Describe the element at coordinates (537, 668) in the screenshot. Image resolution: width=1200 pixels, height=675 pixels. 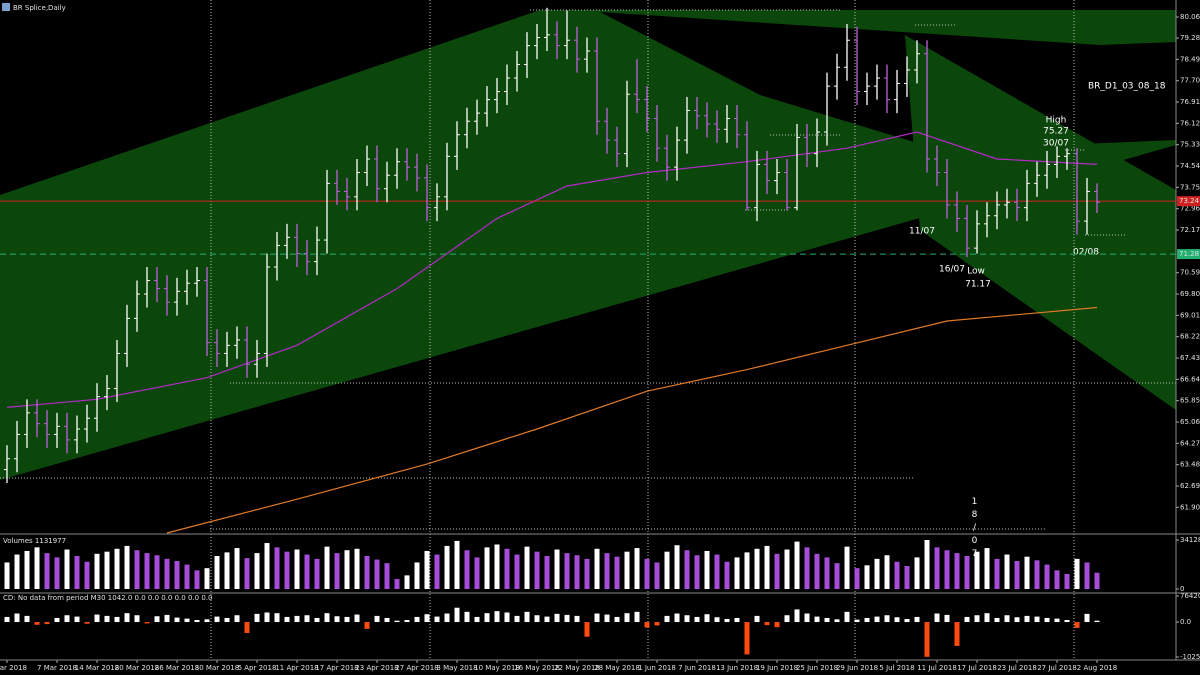
I see `x-tick-label: 16 May 2018` at that location.